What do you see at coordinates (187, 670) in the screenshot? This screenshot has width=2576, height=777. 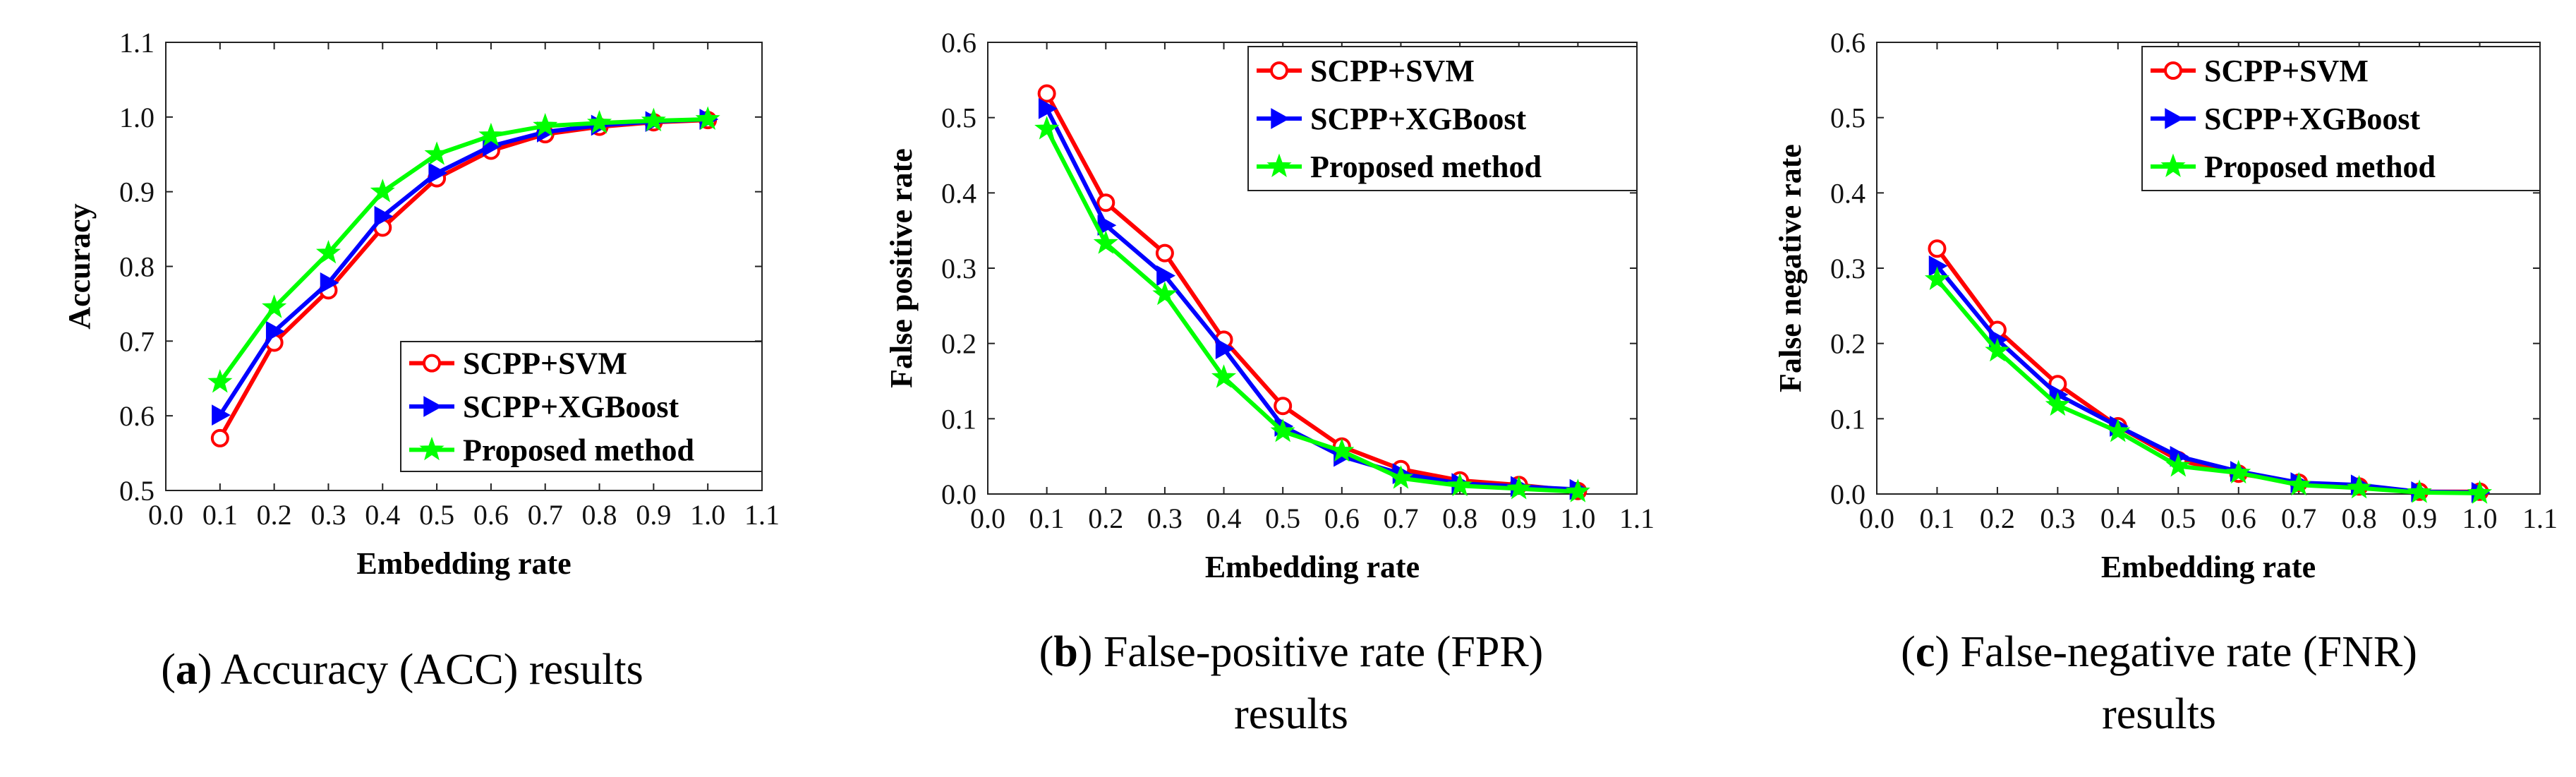 I see `caption-a-letter: a` at bounding box center [187, 670].